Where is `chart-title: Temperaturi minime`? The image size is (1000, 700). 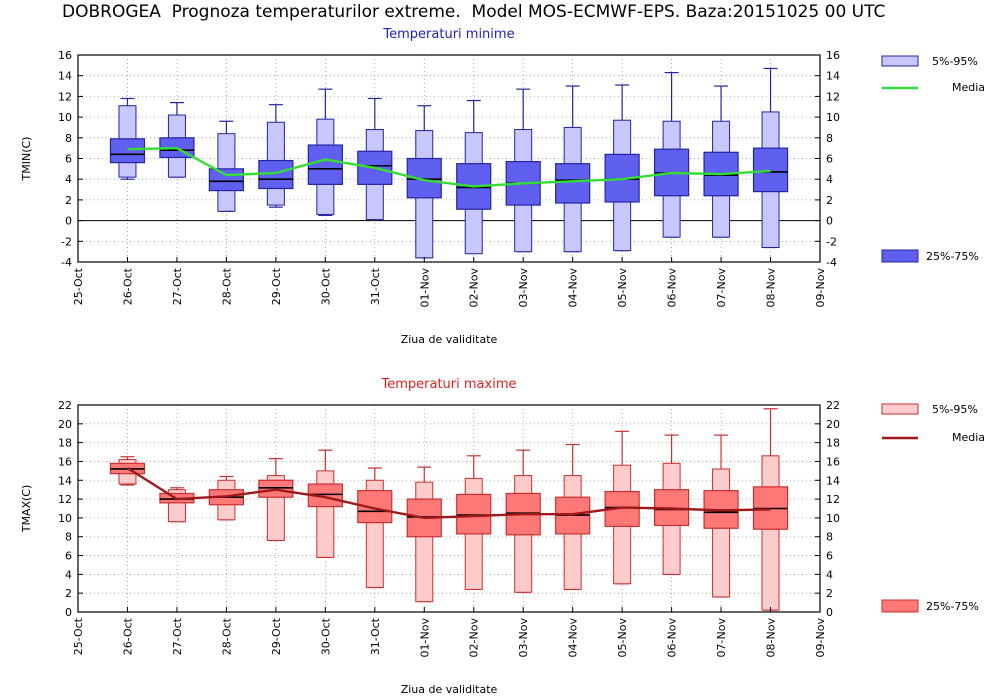 chart-title: Temperaturi minime is located at coordinates (448, 34).